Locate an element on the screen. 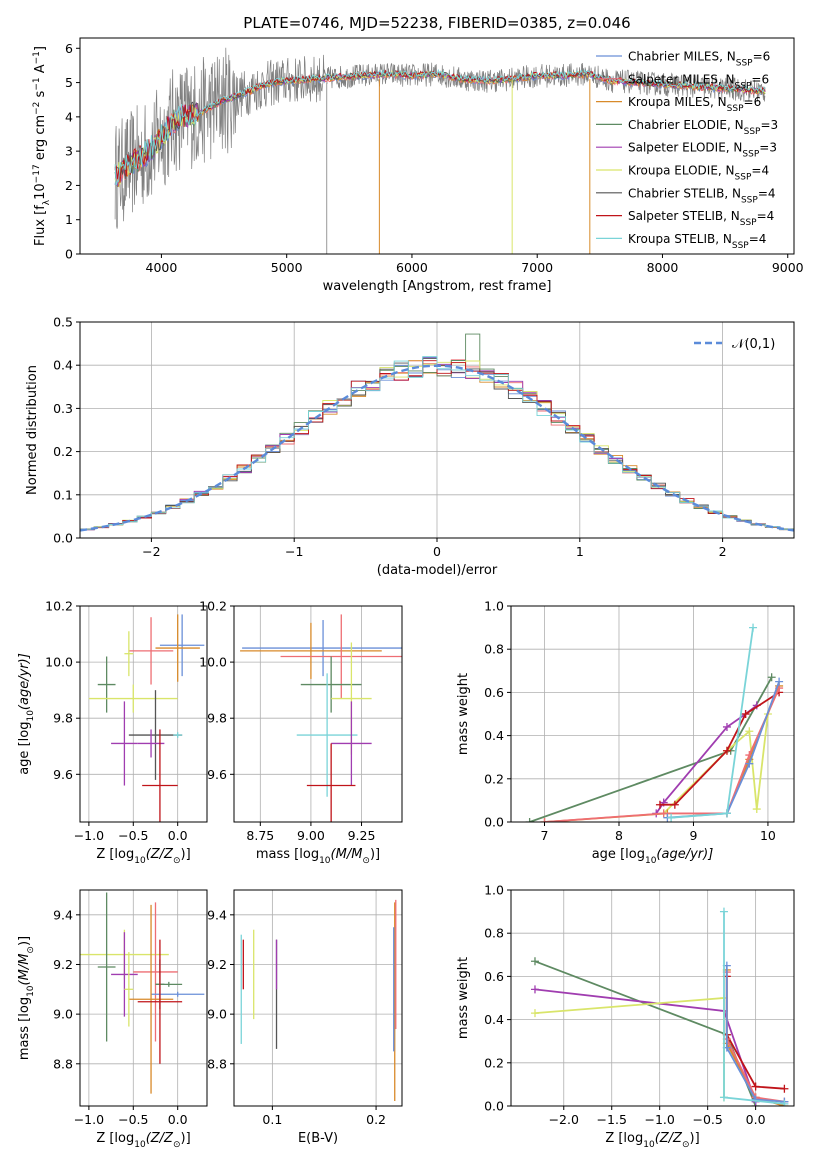 This screenshot has height=1170, width=819. legend-label: Chabrier STELIB, NSSP=4 is located at coordinates (702, 195).